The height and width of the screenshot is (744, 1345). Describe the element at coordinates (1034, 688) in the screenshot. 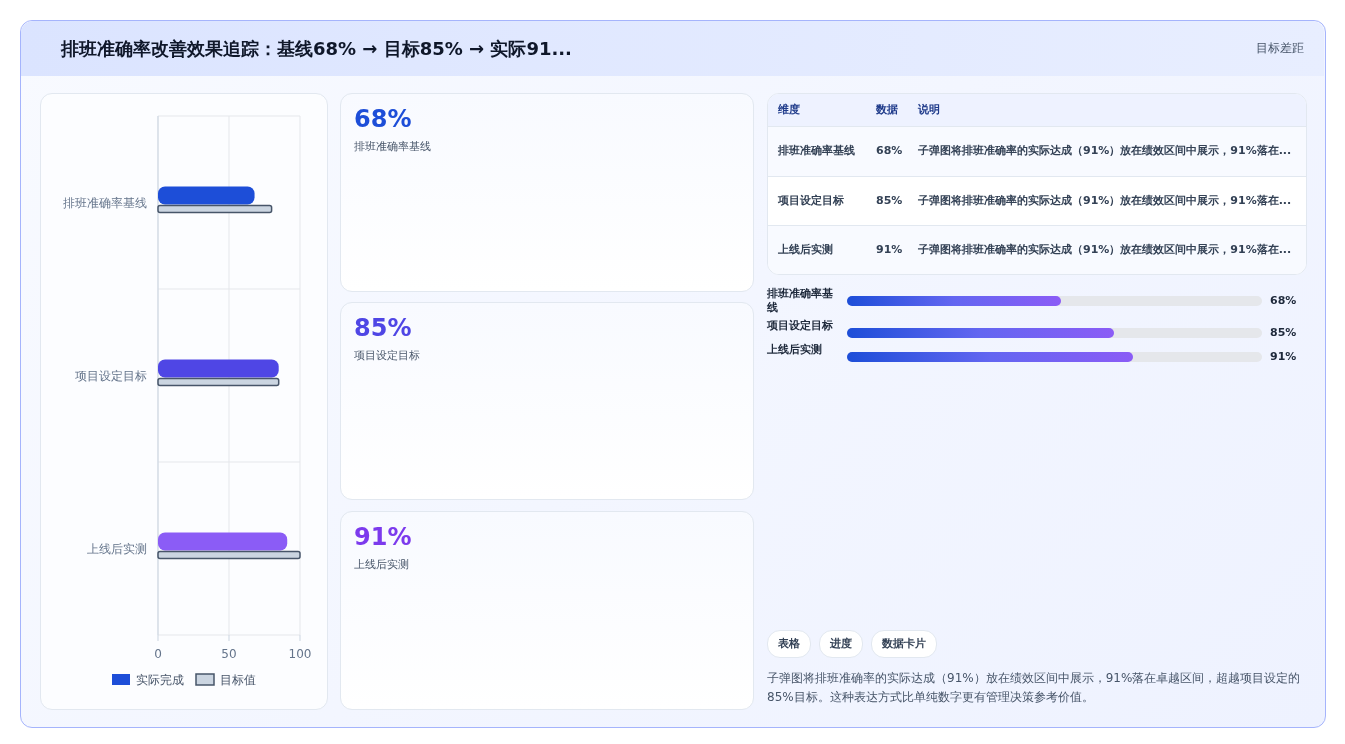

I see `text: 子弹图将排班准确率的实际达成（91%）放在绩效区间中展示，91%落在卓越区间，超越项目设定的85%目标。这种表达方式比单纯数字更有管理决策参考价值。` at that location.